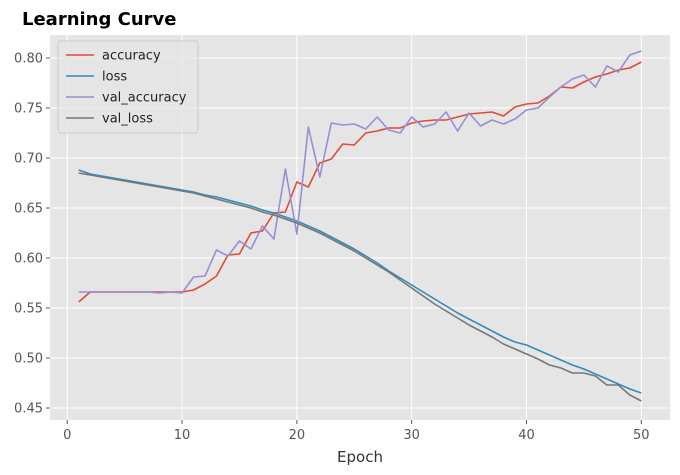  Describe the element at coordinates (144, 98) in the screenshot. I see `legend-label: val_accuracy` at that location.